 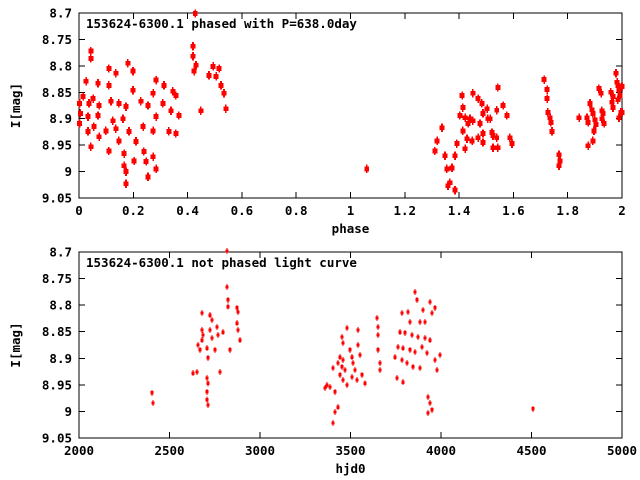 I want to click on x-tick-label: 2, so click(x=622, y=210).